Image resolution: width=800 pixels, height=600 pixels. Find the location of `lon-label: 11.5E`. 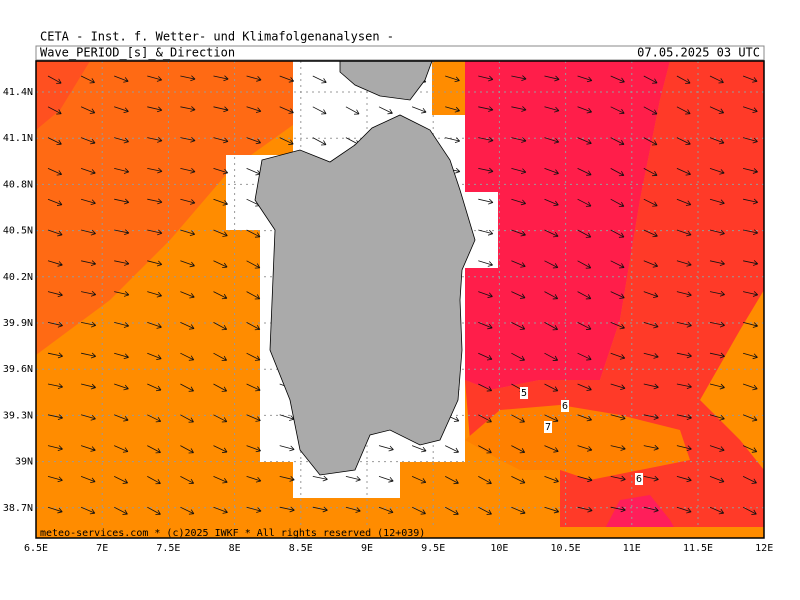

lon-label: 11.5E is located at coordinates (698, 548).